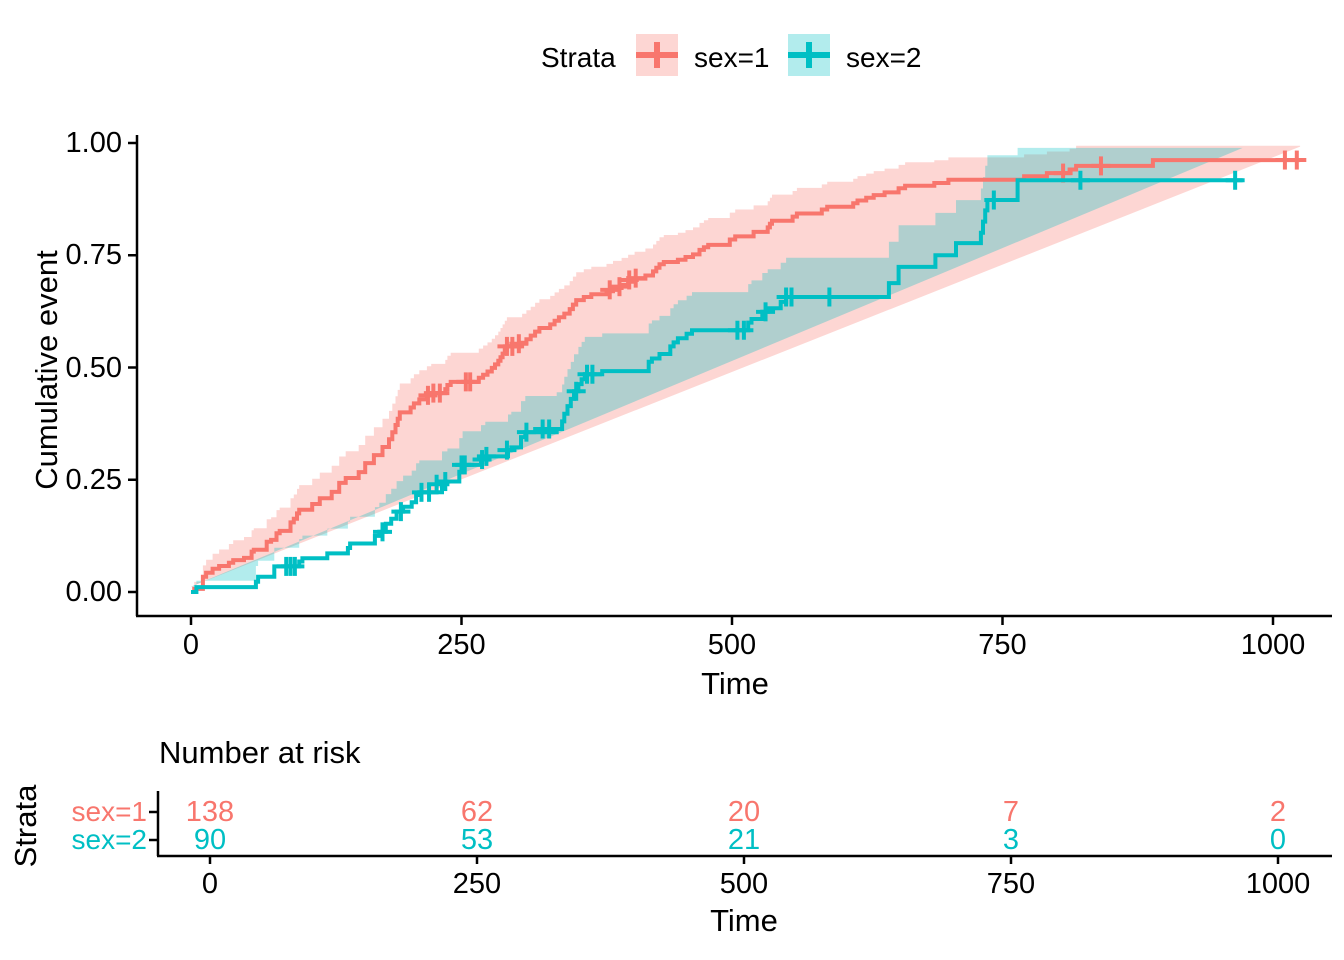 The height and width of the screenshot is (960, 1344). I want to click on x-tick-label: 250, so click(461, 645).